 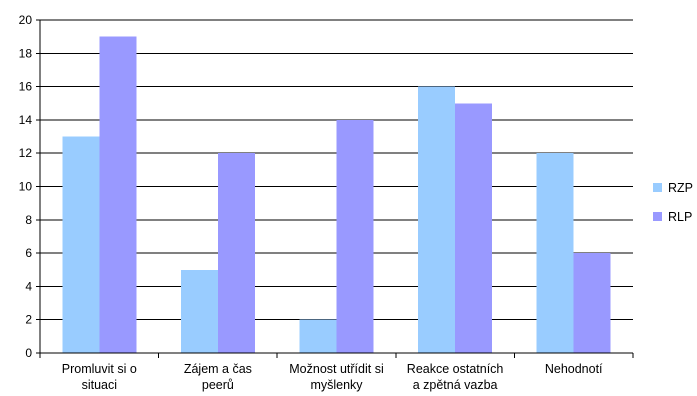 What do you see at coordinates (26, 20) in the screenshot?
I see `y-tick-label: 20` at bounding box center [26, 20].